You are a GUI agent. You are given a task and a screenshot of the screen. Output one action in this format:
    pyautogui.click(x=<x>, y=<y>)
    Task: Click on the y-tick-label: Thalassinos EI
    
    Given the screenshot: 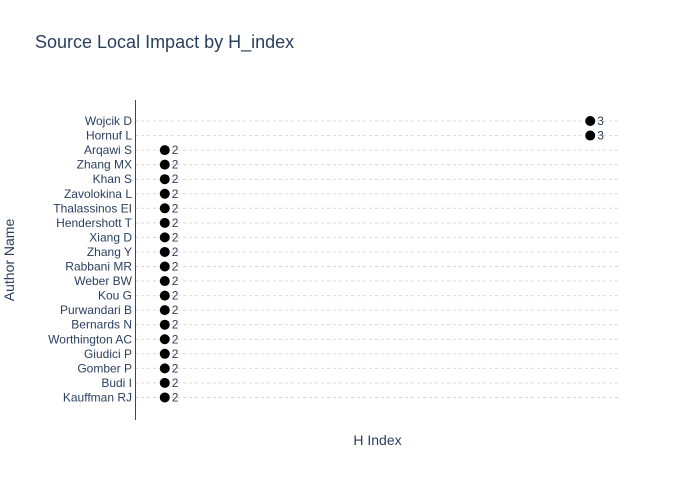 What is the action you would take?
    pyautogui.click(x=92, y=208)
    